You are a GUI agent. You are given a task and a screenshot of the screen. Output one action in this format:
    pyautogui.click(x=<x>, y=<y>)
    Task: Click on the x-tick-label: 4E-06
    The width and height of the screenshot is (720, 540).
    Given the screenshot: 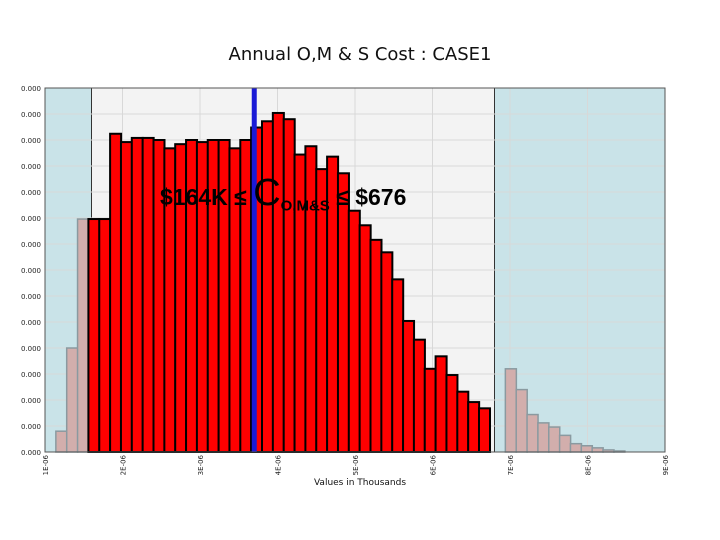 What is the action you would take?
    pyautogui.click(x=279, y=464)
    